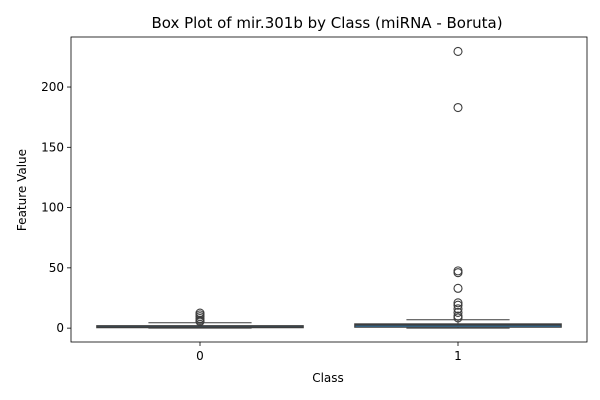 The image size is (600, 400). Describe the element at coordinates (458, 356) in the screenshot. I see `x-tick-label: 1` at that location.